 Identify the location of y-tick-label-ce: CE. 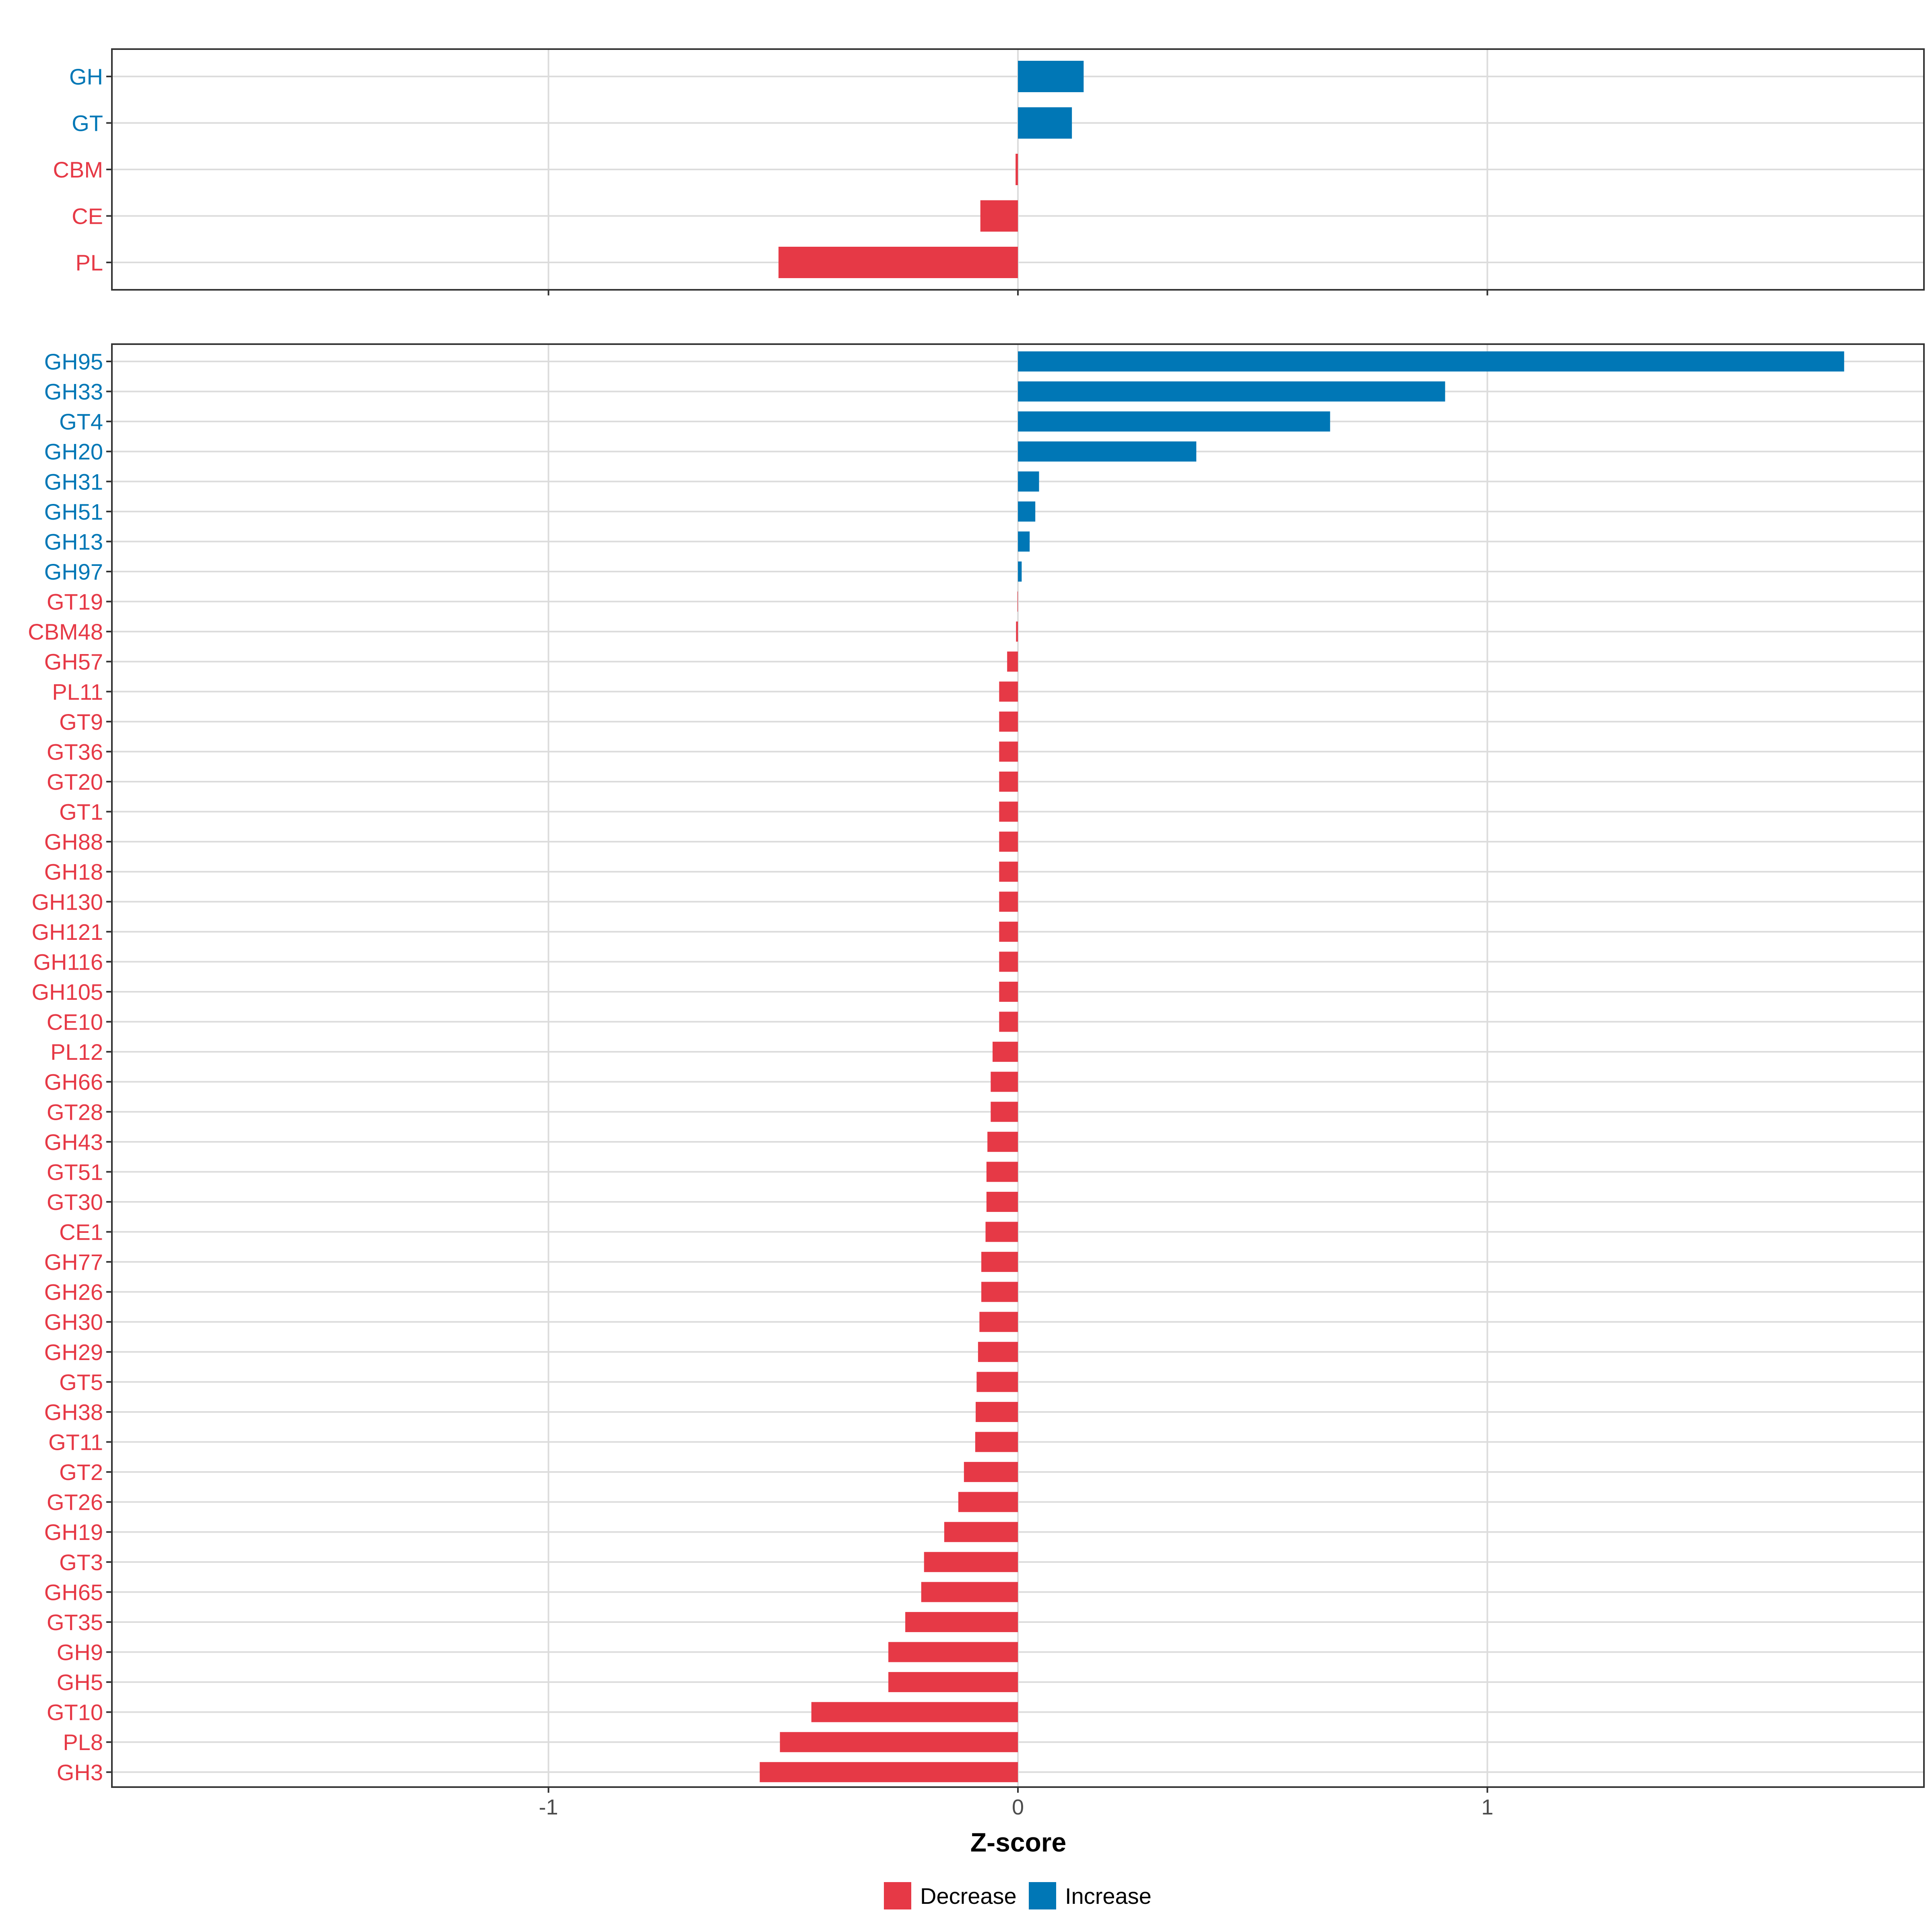
(87, 216).